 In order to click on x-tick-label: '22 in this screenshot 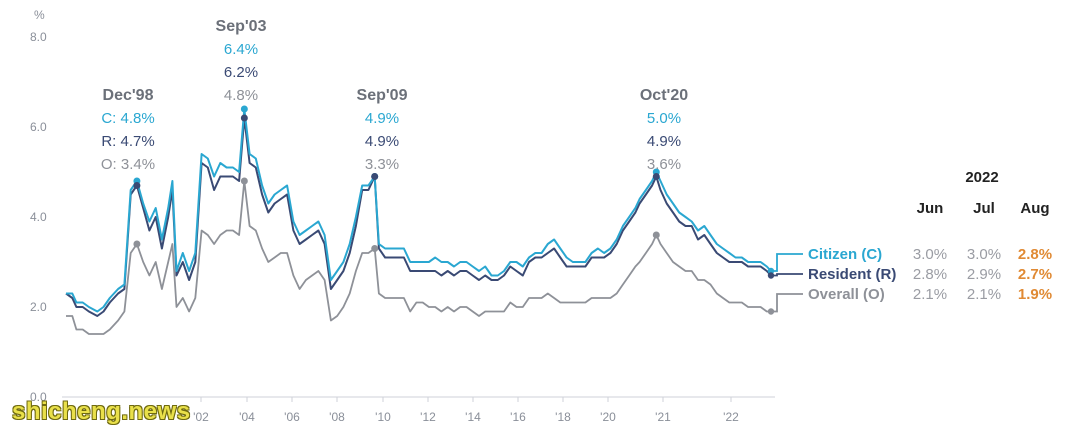, I will do `click(731, 417)`.